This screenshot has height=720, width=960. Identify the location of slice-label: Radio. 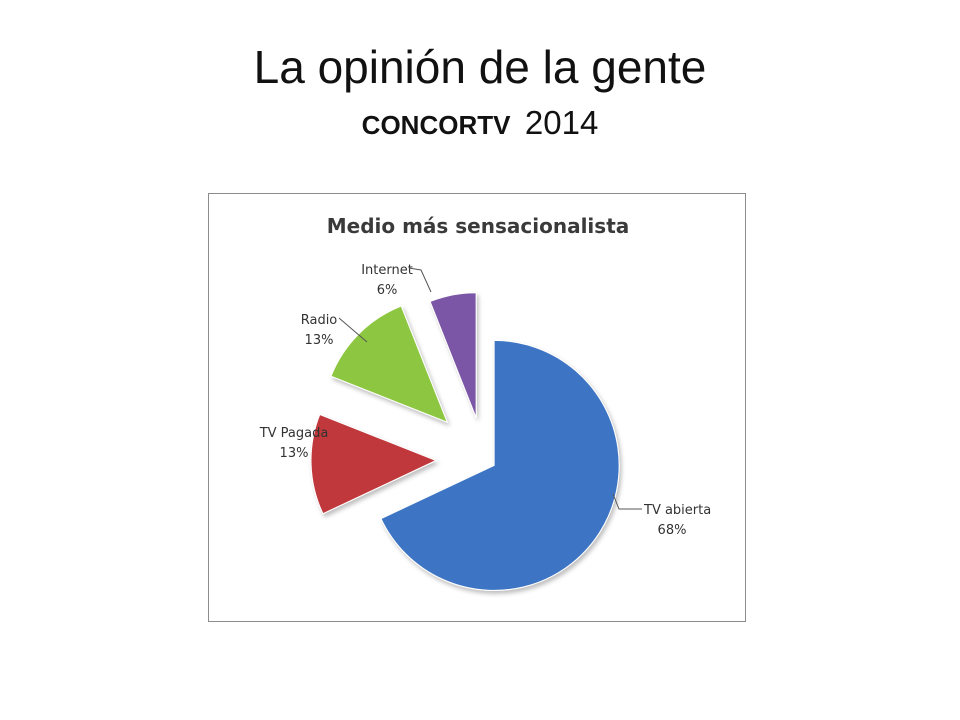
(319, 320).